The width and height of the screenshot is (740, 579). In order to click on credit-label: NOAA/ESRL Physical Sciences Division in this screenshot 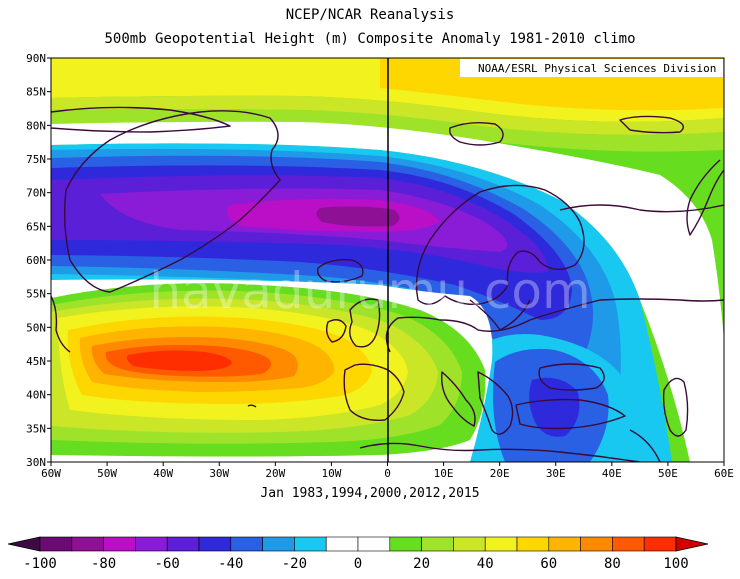, I will do `click(597, 68)`.